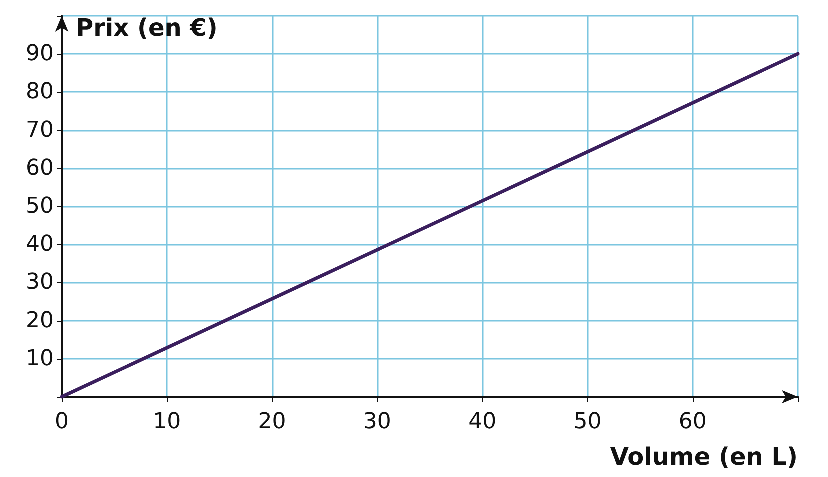 Image resolution: width=828 pixels, height=477 pixels. What do you see at coordinates (704, 457) in the screenshot?
I see `x-axis-title: Volume (en L)` at bounding box center [704, 457].